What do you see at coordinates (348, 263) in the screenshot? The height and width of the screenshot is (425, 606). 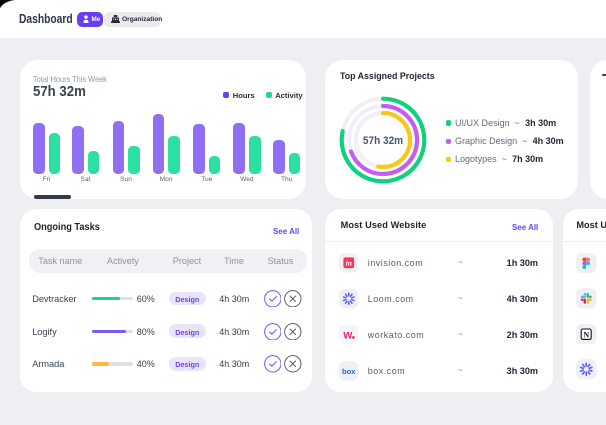 I see `svg-text: in` at bounding box center [348, 263].